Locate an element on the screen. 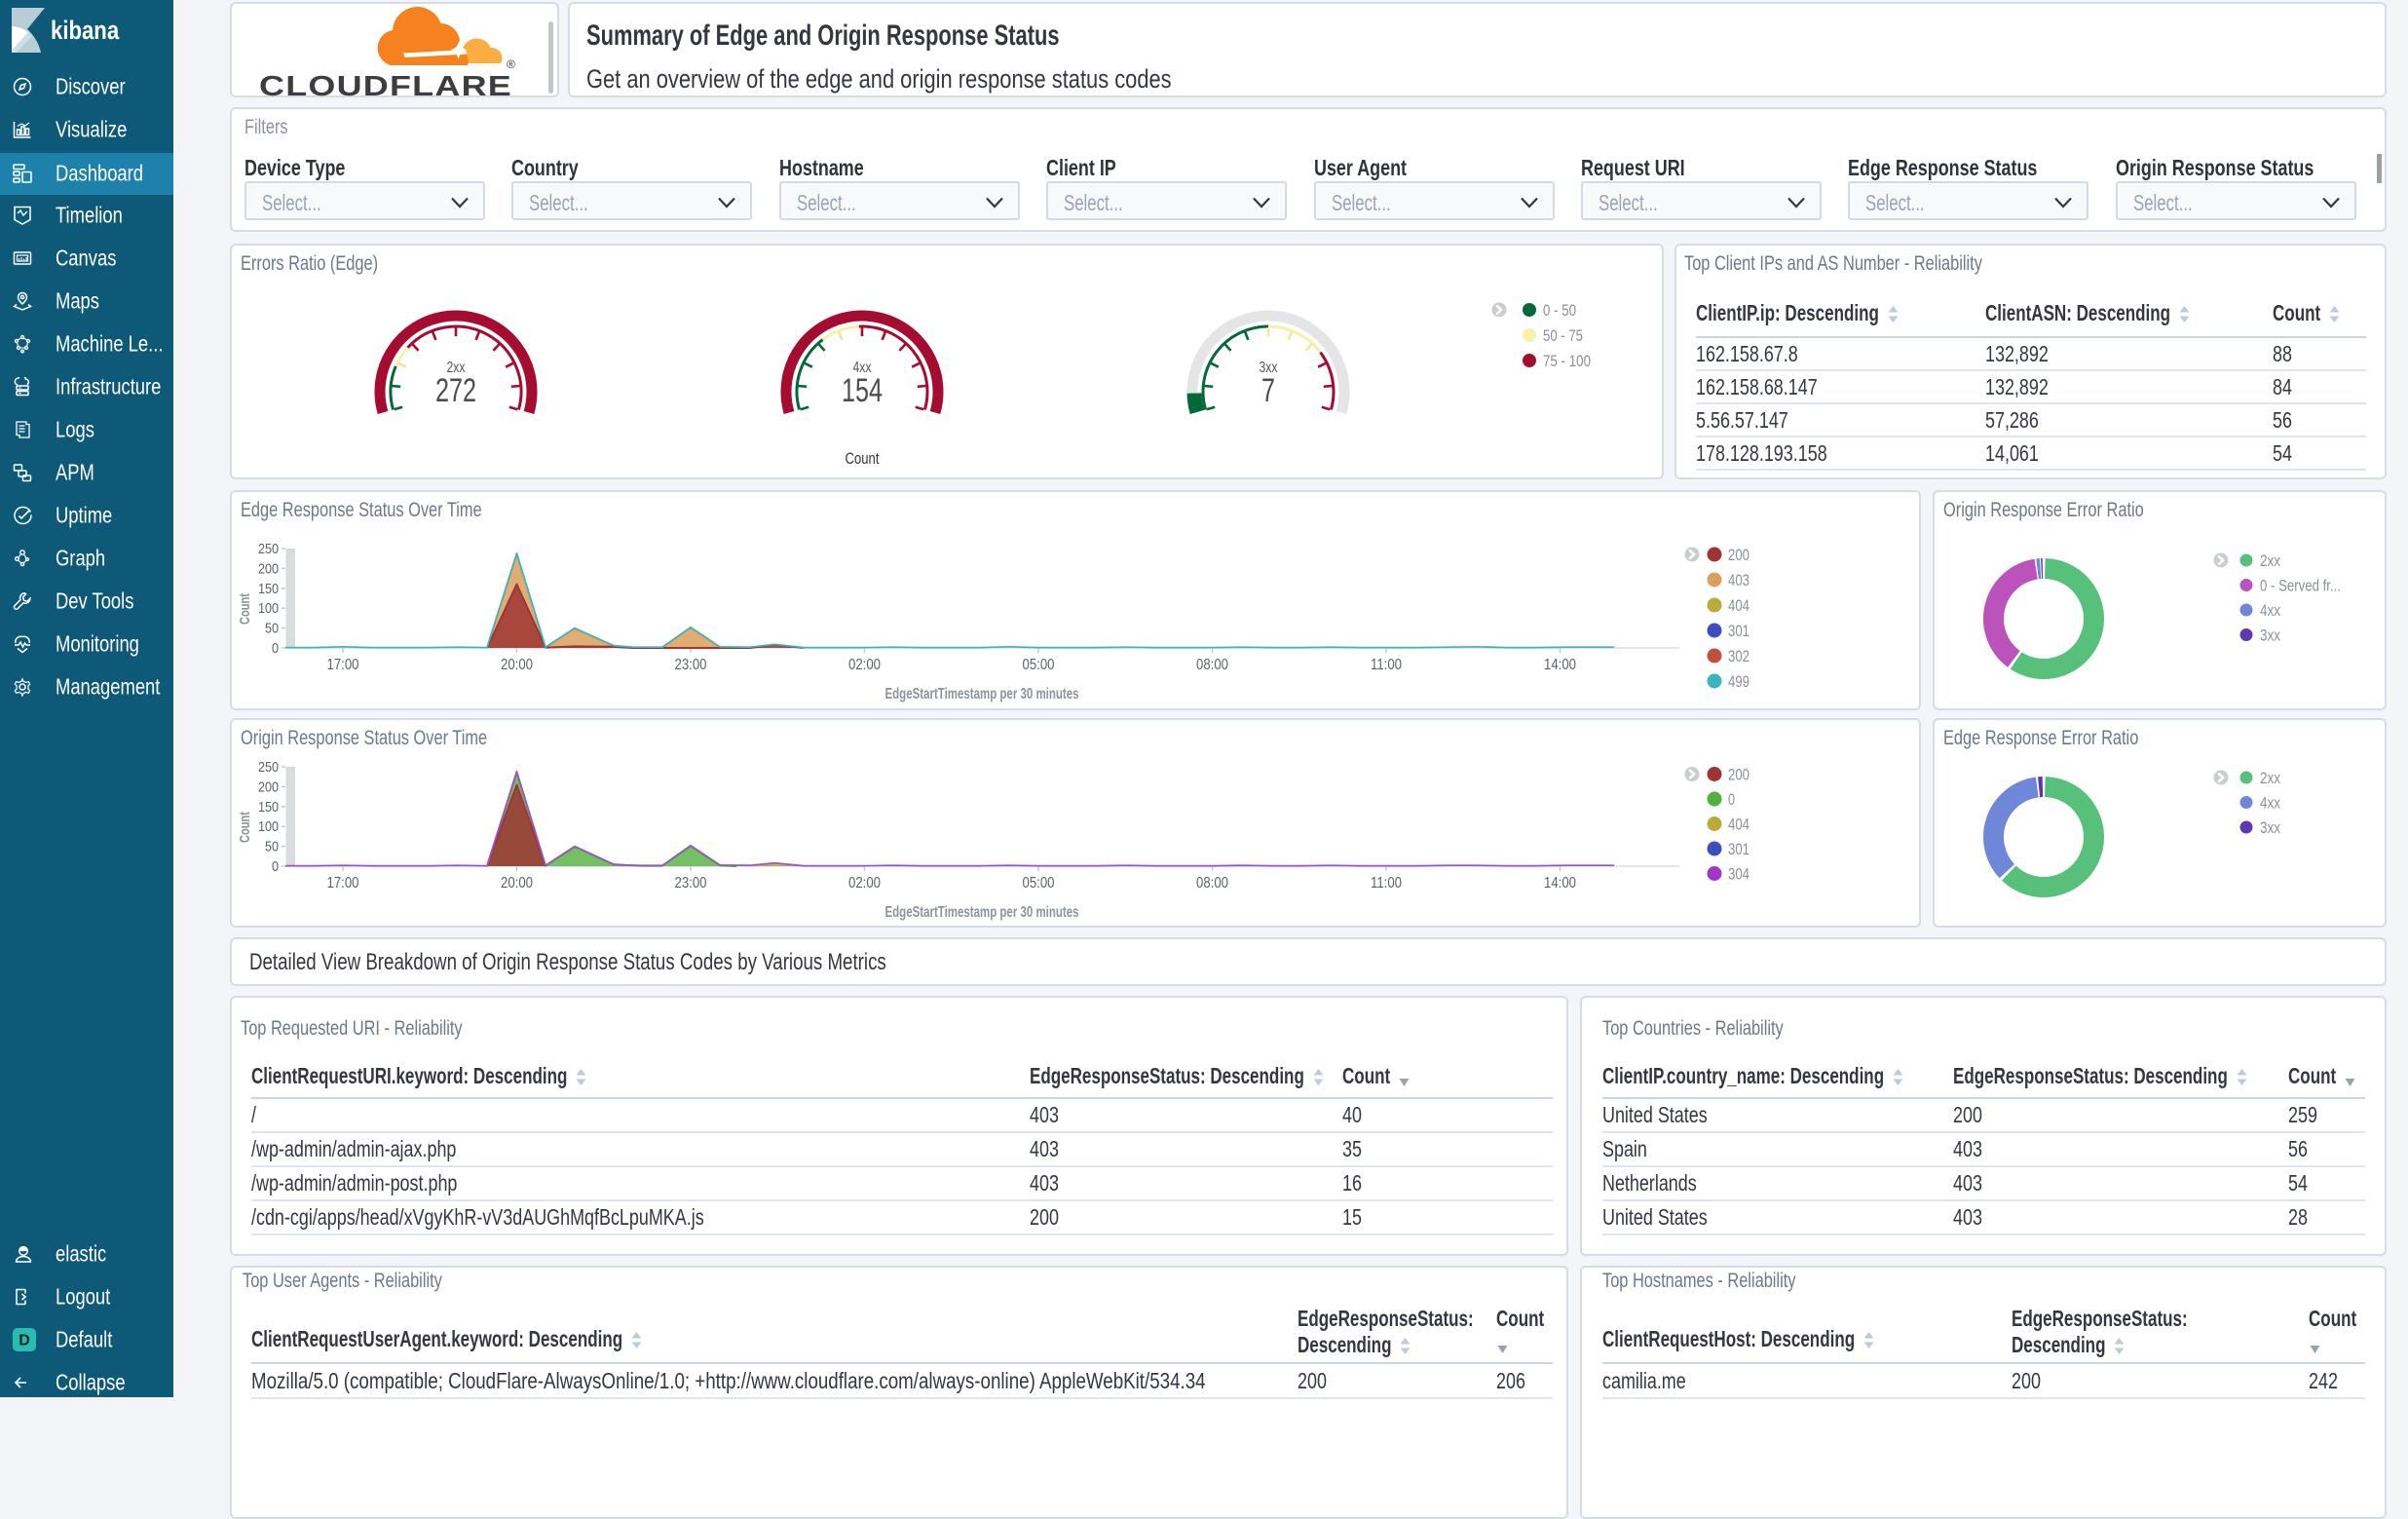  svg-text: 0 - 50 is located at coordinates (1559, 310).